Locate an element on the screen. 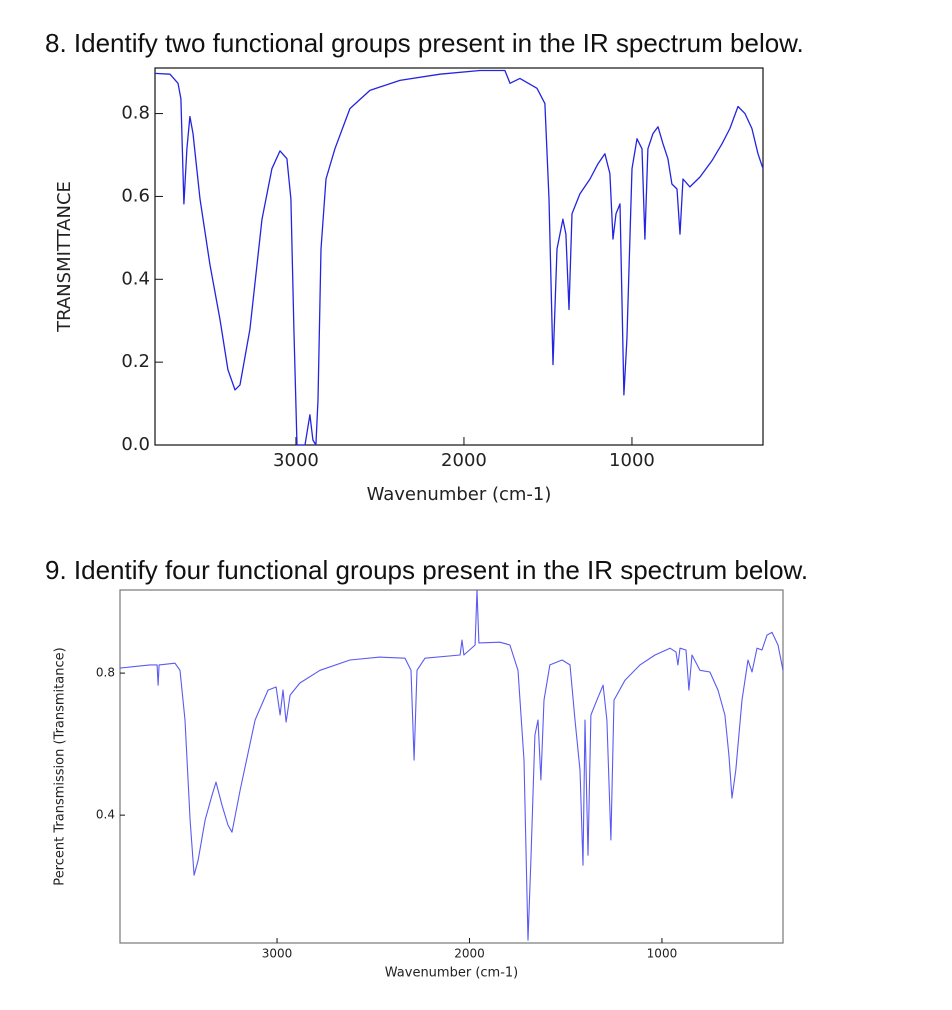  y-tick-label: 0.2 is located at coordinates (135, 361).